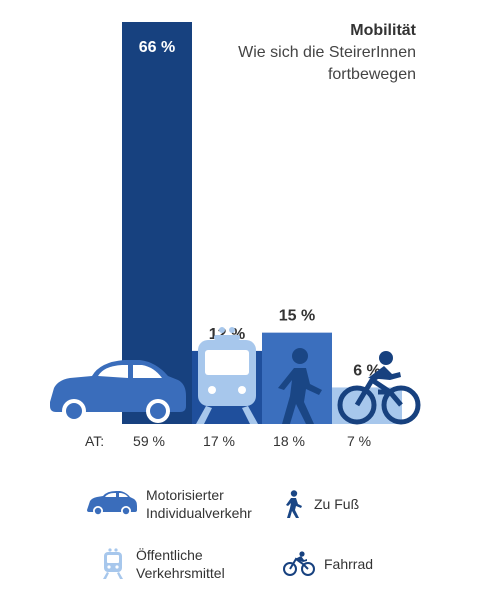 Image resolution: width=478 pixels, height=600 pixels. Describe the element at coordinates (386, 358) in the screenshot. I see `cyclist-head` at that location.